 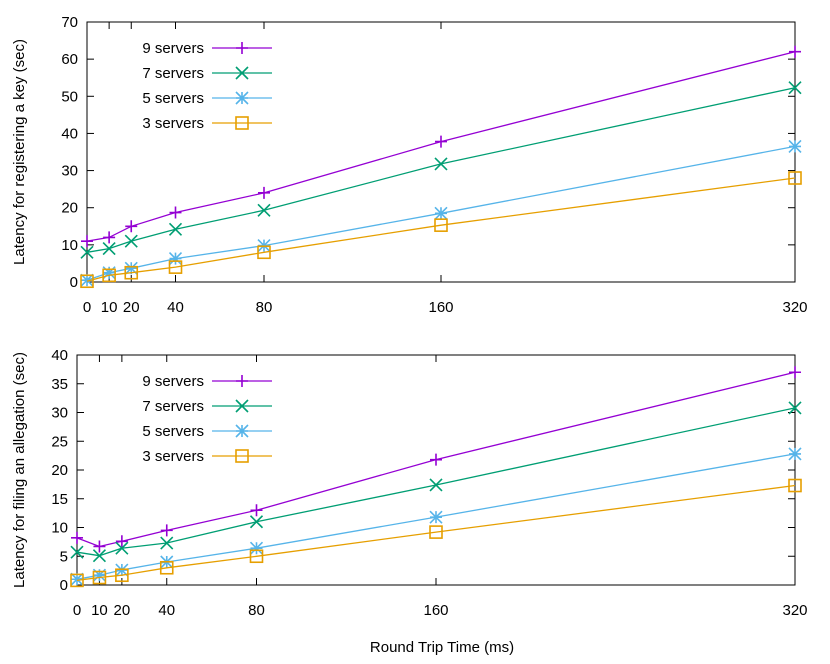 I want to click on filing-allegation-y-tick-label: 15, so click(x=59, y=499).